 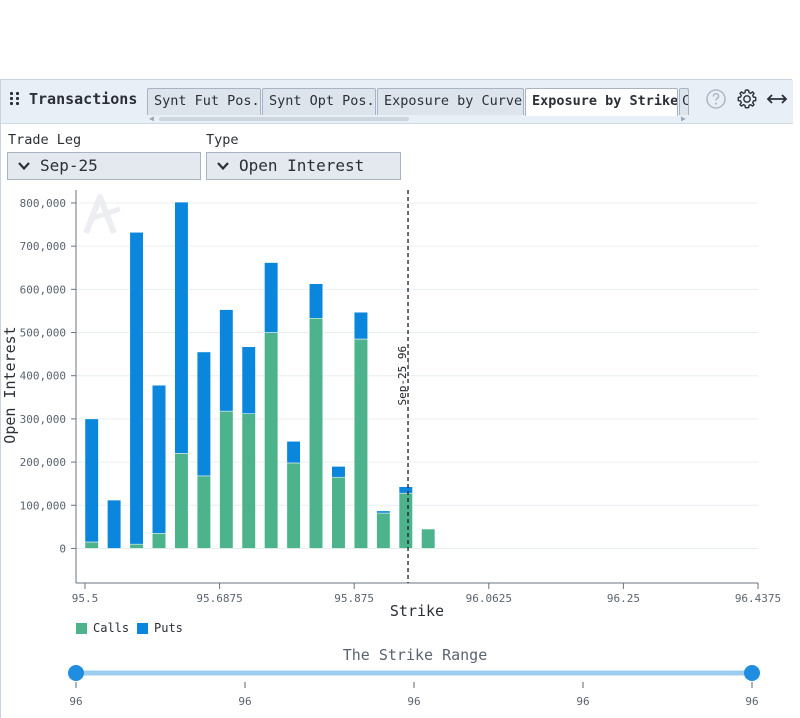 What do you see at coordinates (758, 598) in the screenshot?
I see `x-tick-label: 96.4375` at bounding box center [758, 598].